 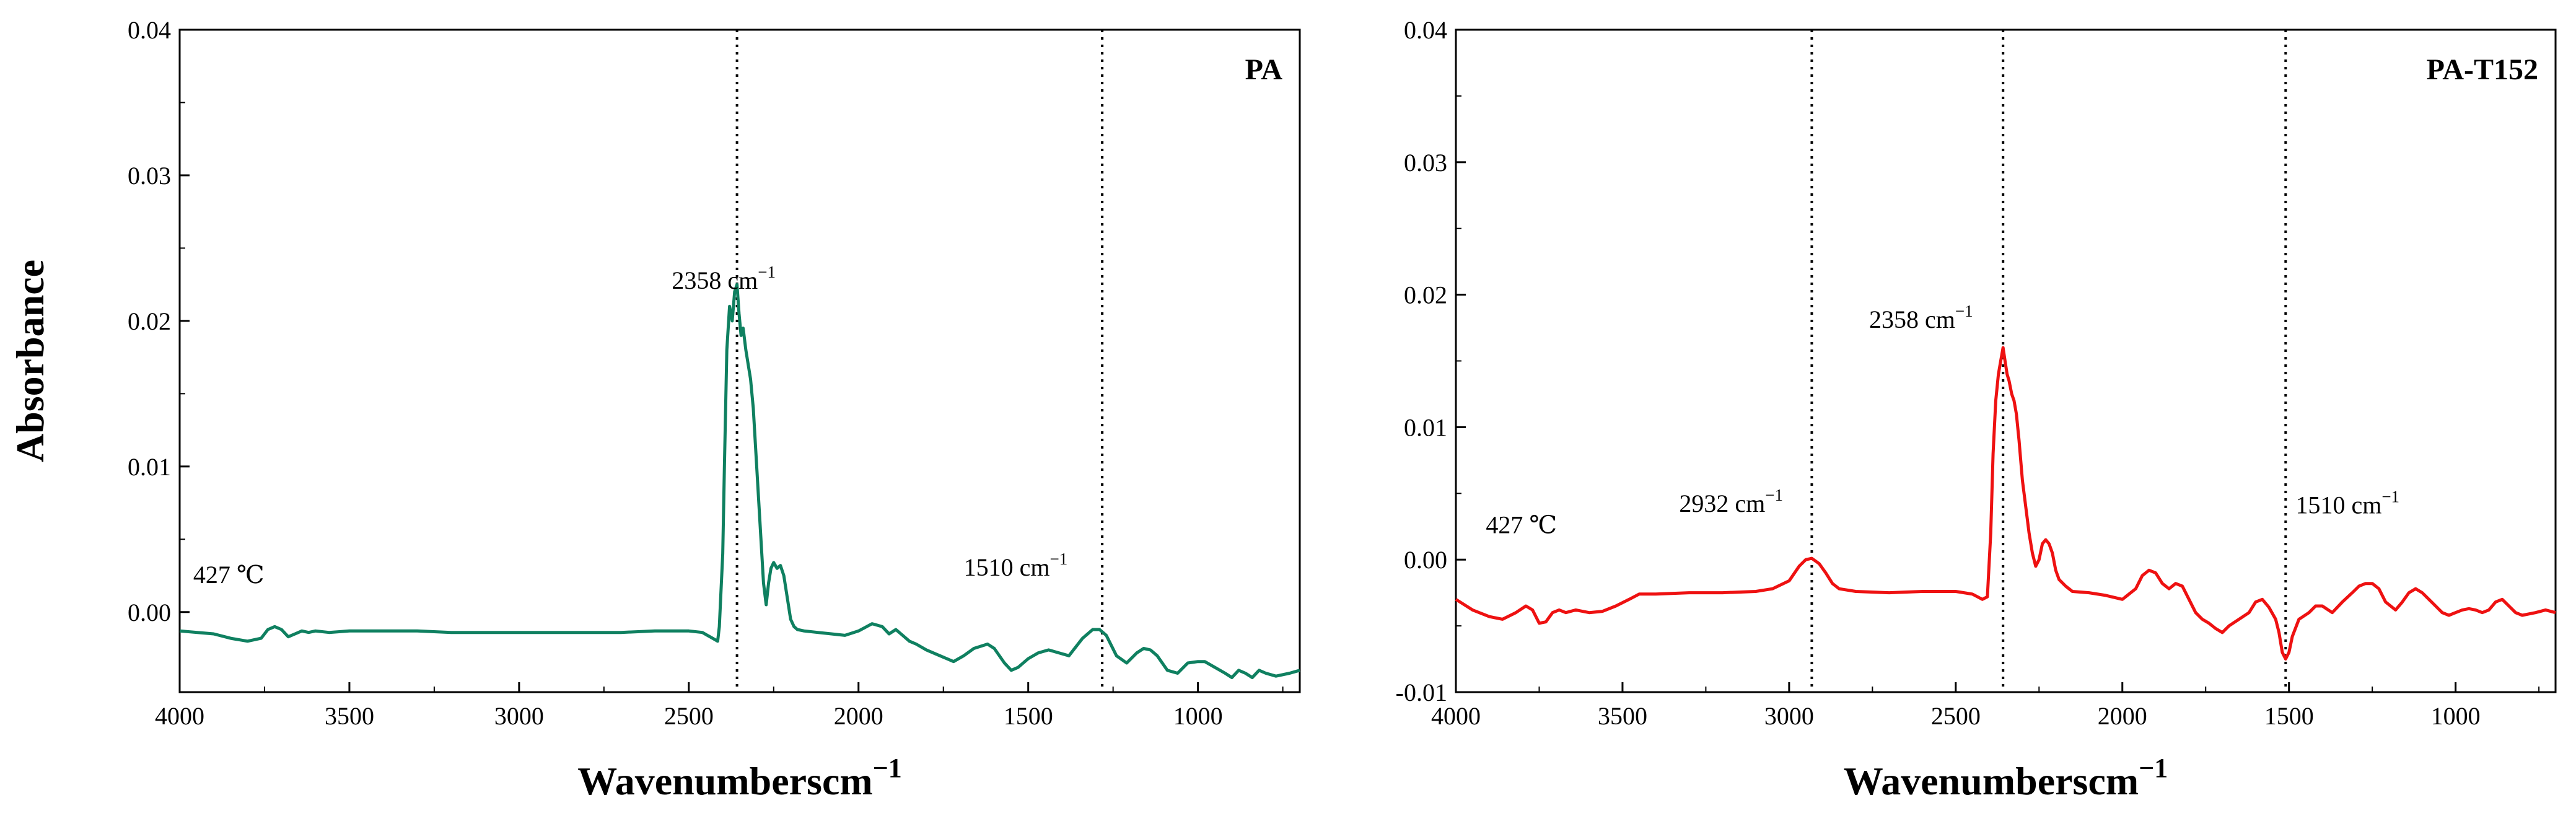 I want to click on y-axis-title: Absorbance, so click(x=30, y=361).